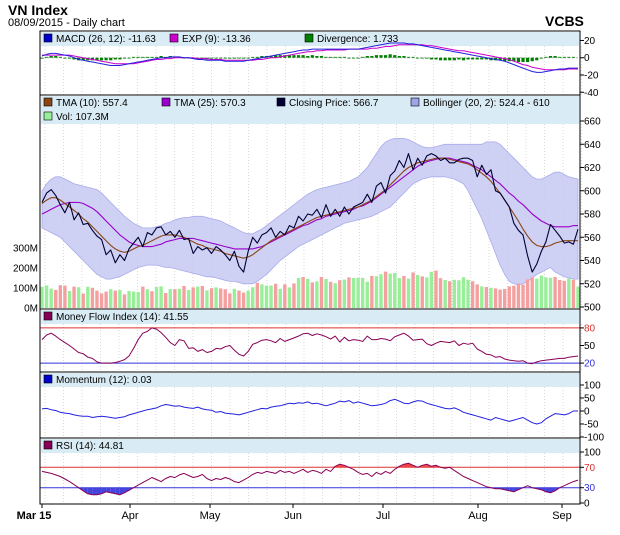 The width and height of the screenshot is (620, 535). What do you see at coordinates (334, 103) in the screenshot?
I see `price-legend-label: Closing Price: 566.7` at bounding box center [334, 103].